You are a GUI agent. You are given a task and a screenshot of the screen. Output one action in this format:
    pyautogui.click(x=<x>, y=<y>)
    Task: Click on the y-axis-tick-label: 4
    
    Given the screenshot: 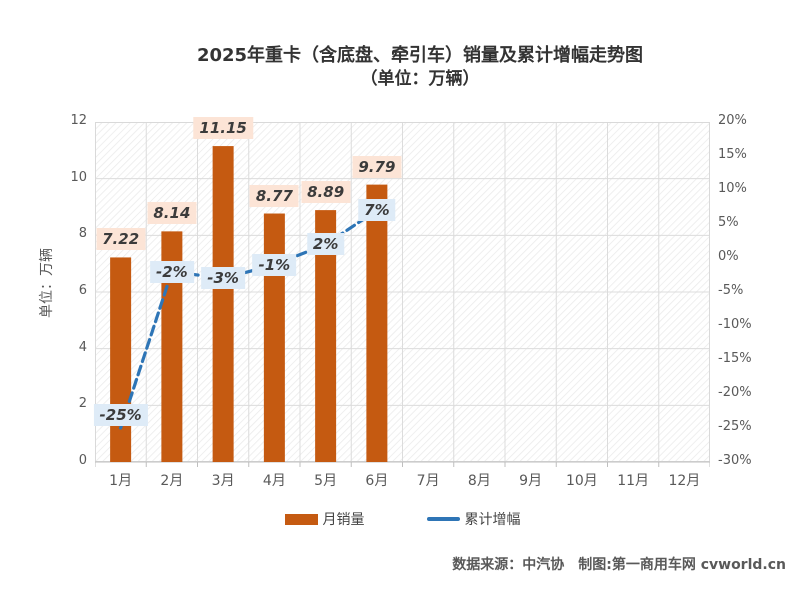 What is the action you would take?
    pyautogui.click(x=82, y=347)
    